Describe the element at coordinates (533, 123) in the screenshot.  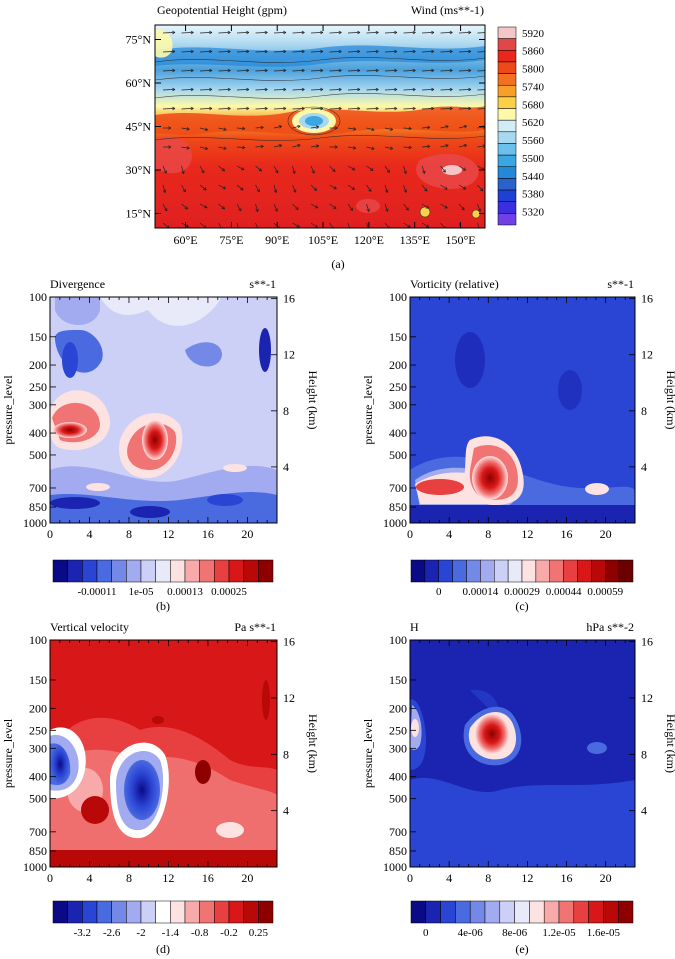
I see `panel-a-colorbar-label: 5620` at that location.